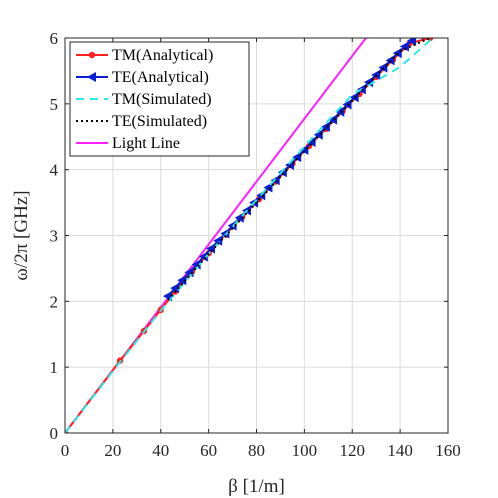  Describe the element at coordinates (448, 450) in the screenshot. I see `x-tick-label: 160` at that location.